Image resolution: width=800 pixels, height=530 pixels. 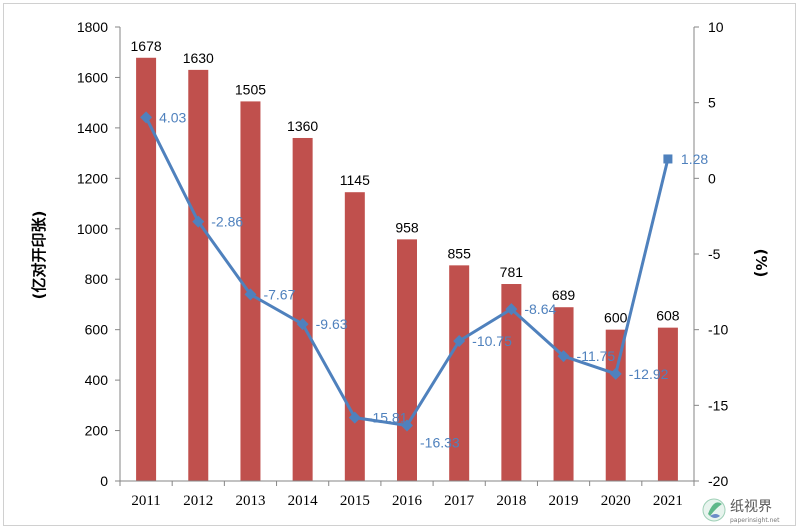 What do you see at coordinates (198, 221) in the screenshot?
I see `line-marker-2012` at bounding box center [198, 221].